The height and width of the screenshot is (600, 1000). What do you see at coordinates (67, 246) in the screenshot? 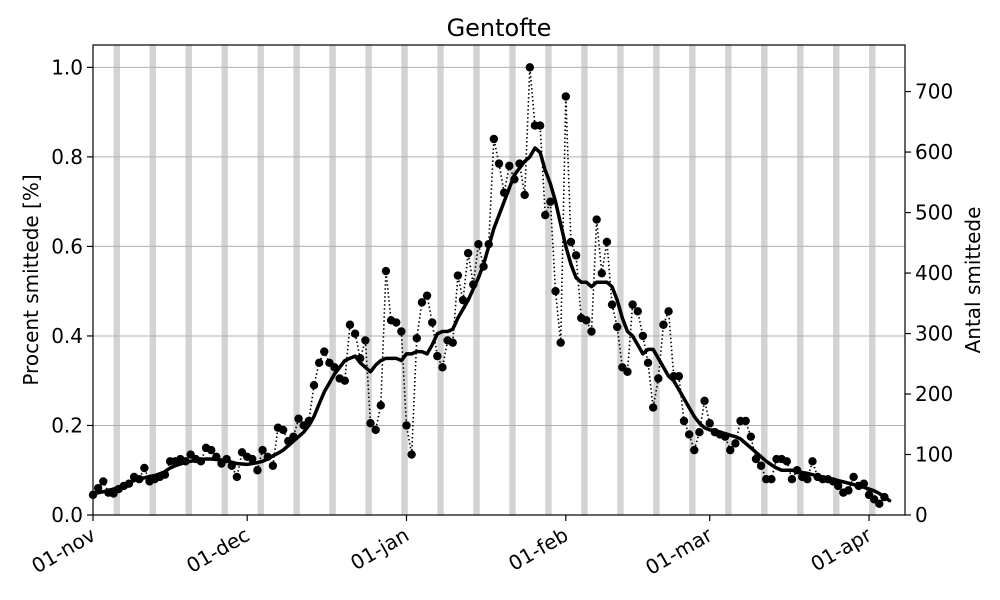
I see `y-left-tick-label-3: 0.6` at bounding box center [67, 246].